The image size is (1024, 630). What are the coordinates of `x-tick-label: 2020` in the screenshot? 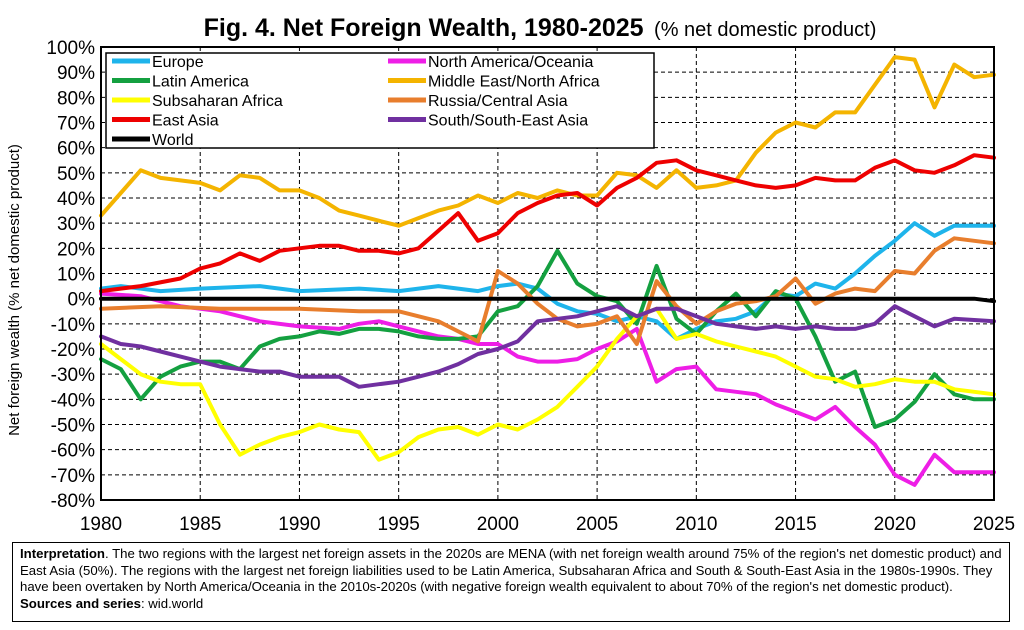 It's located at (895, 524).